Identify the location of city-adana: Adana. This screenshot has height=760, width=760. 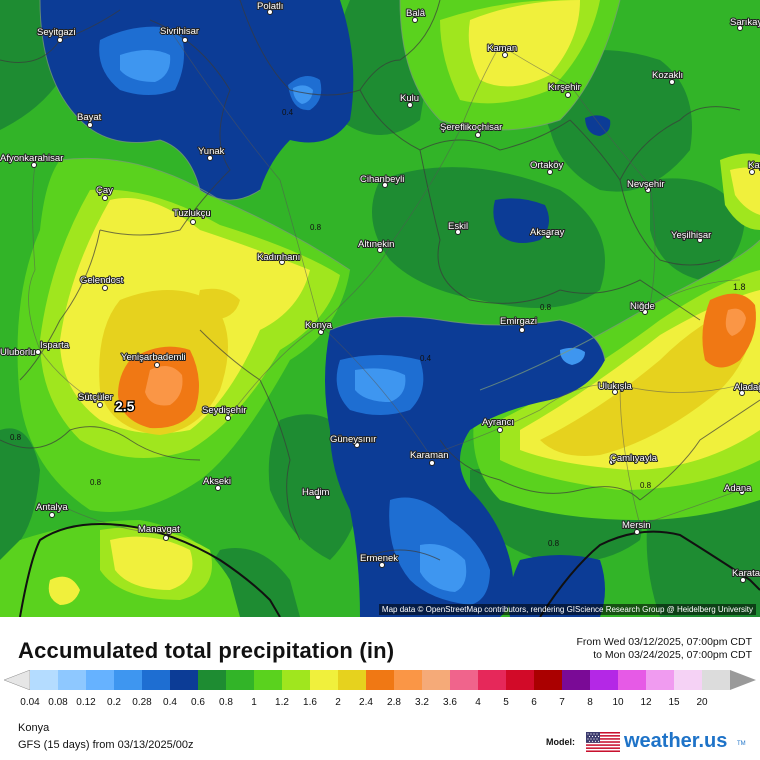
(738, 488).